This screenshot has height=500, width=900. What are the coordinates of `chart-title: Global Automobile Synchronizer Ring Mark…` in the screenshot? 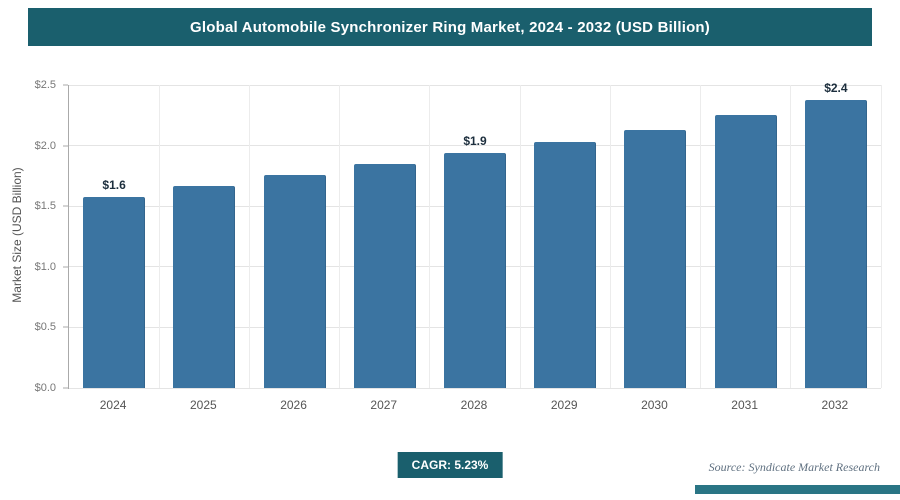 It's located at (449, 27).